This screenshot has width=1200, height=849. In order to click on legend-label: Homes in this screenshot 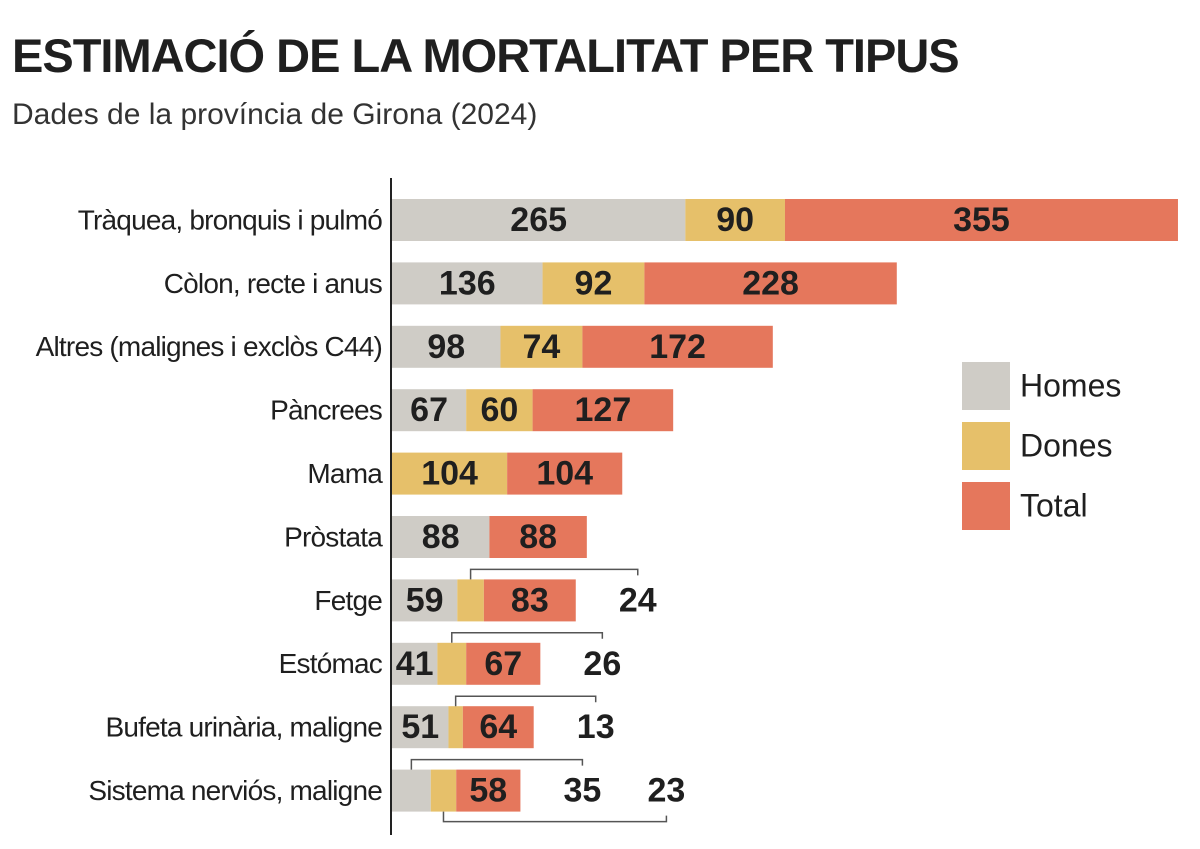, I will do `click(1070, 385)`.